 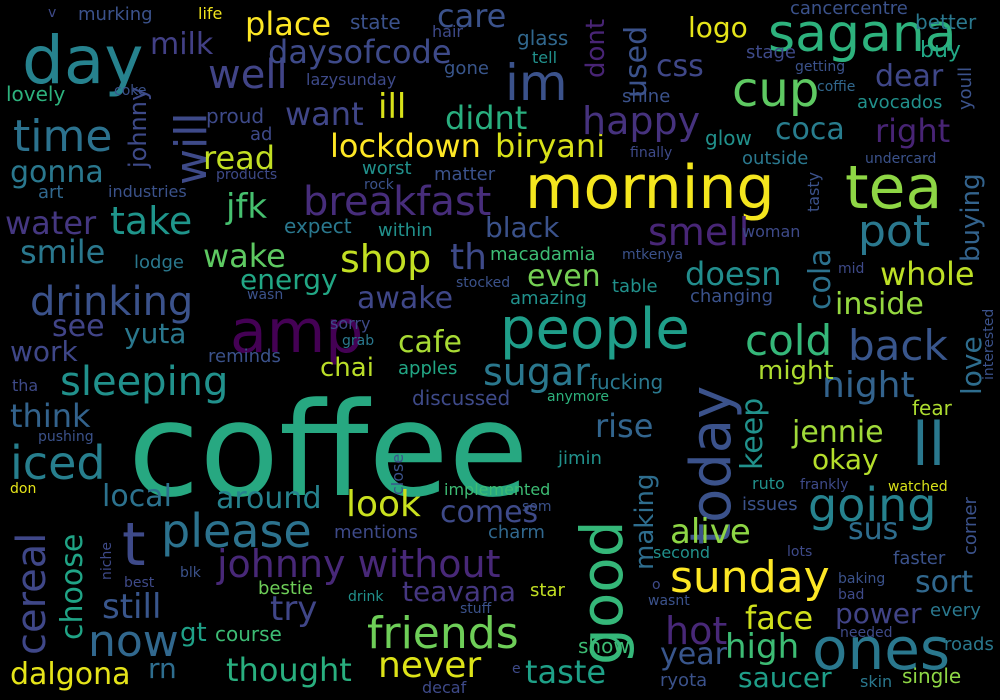 I want to click on word-tha: tha, so click(x=25, y=385).